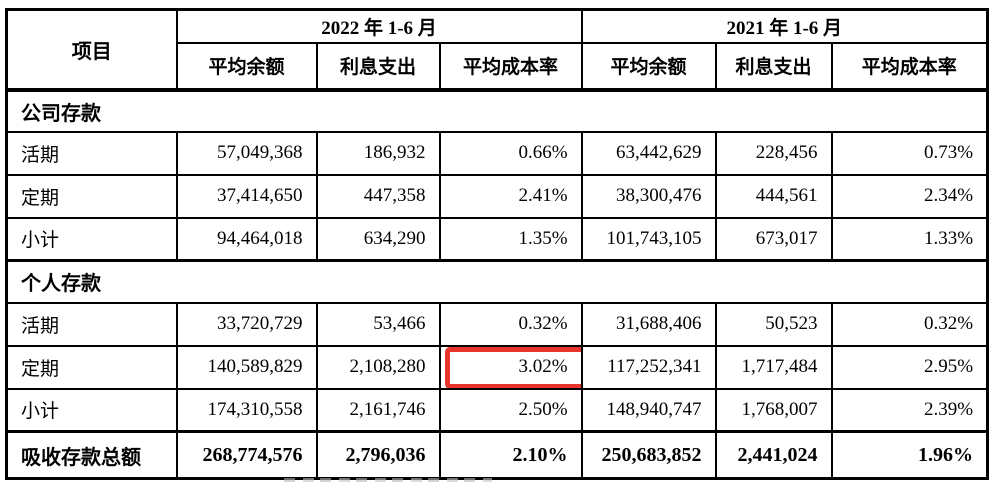 Image resolution: width=991 pixels, height=485 pixels. Describe the element at coordinates (909, 410) in the screenshot. I see `cell-value: 2.39%` at that location.